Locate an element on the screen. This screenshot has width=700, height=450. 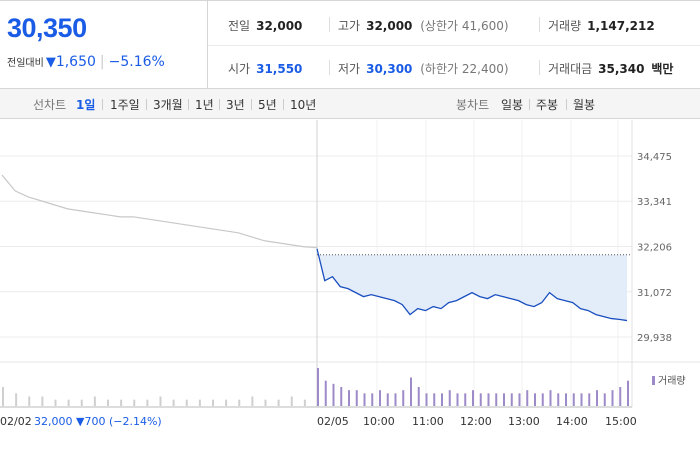
stat-label: 저가 is located at coordinates (349, 69).